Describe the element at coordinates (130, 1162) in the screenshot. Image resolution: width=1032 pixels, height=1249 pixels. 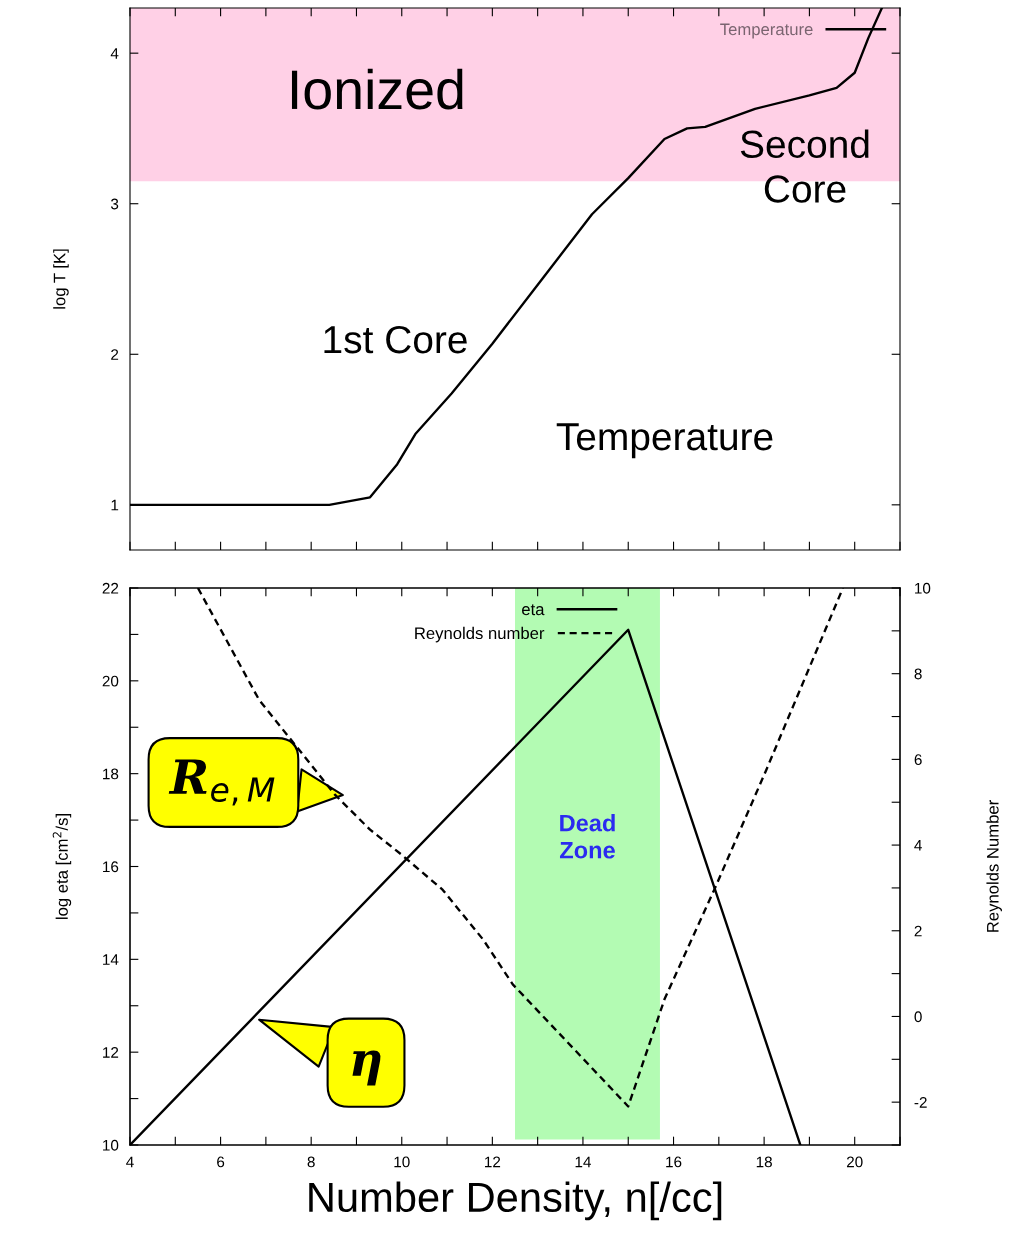
I see `x-tick-label: 4` at that location.